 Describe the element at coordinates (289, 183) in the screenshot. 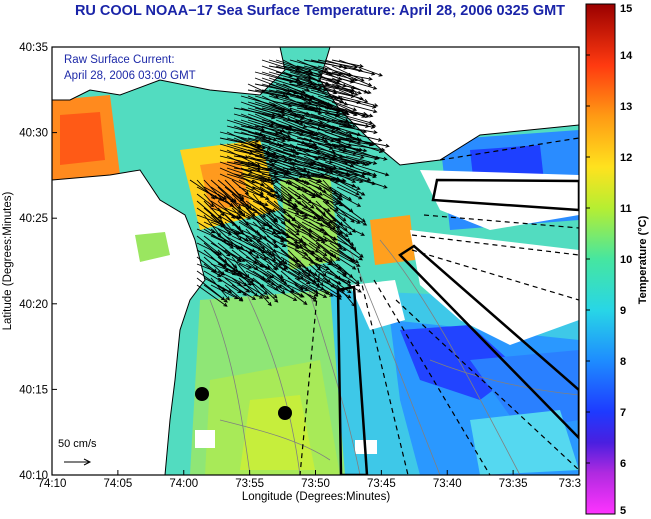

I see `surface-current-vectors` at that location.